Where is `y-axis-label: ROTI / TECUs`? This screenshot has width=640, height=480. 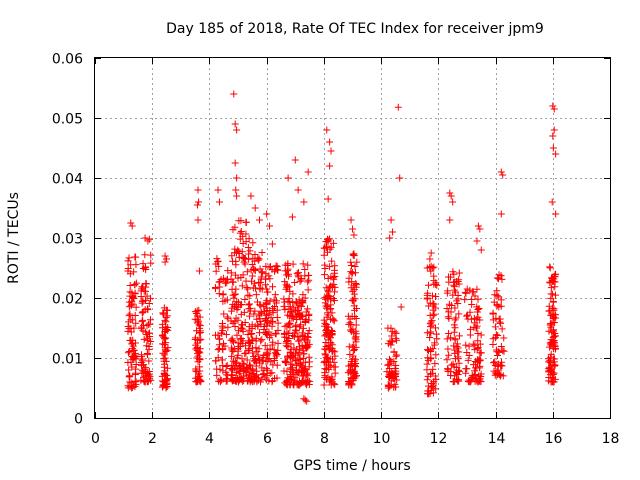
y-axis-label: ROTI / TECUs is located at coordinates (14, 238).